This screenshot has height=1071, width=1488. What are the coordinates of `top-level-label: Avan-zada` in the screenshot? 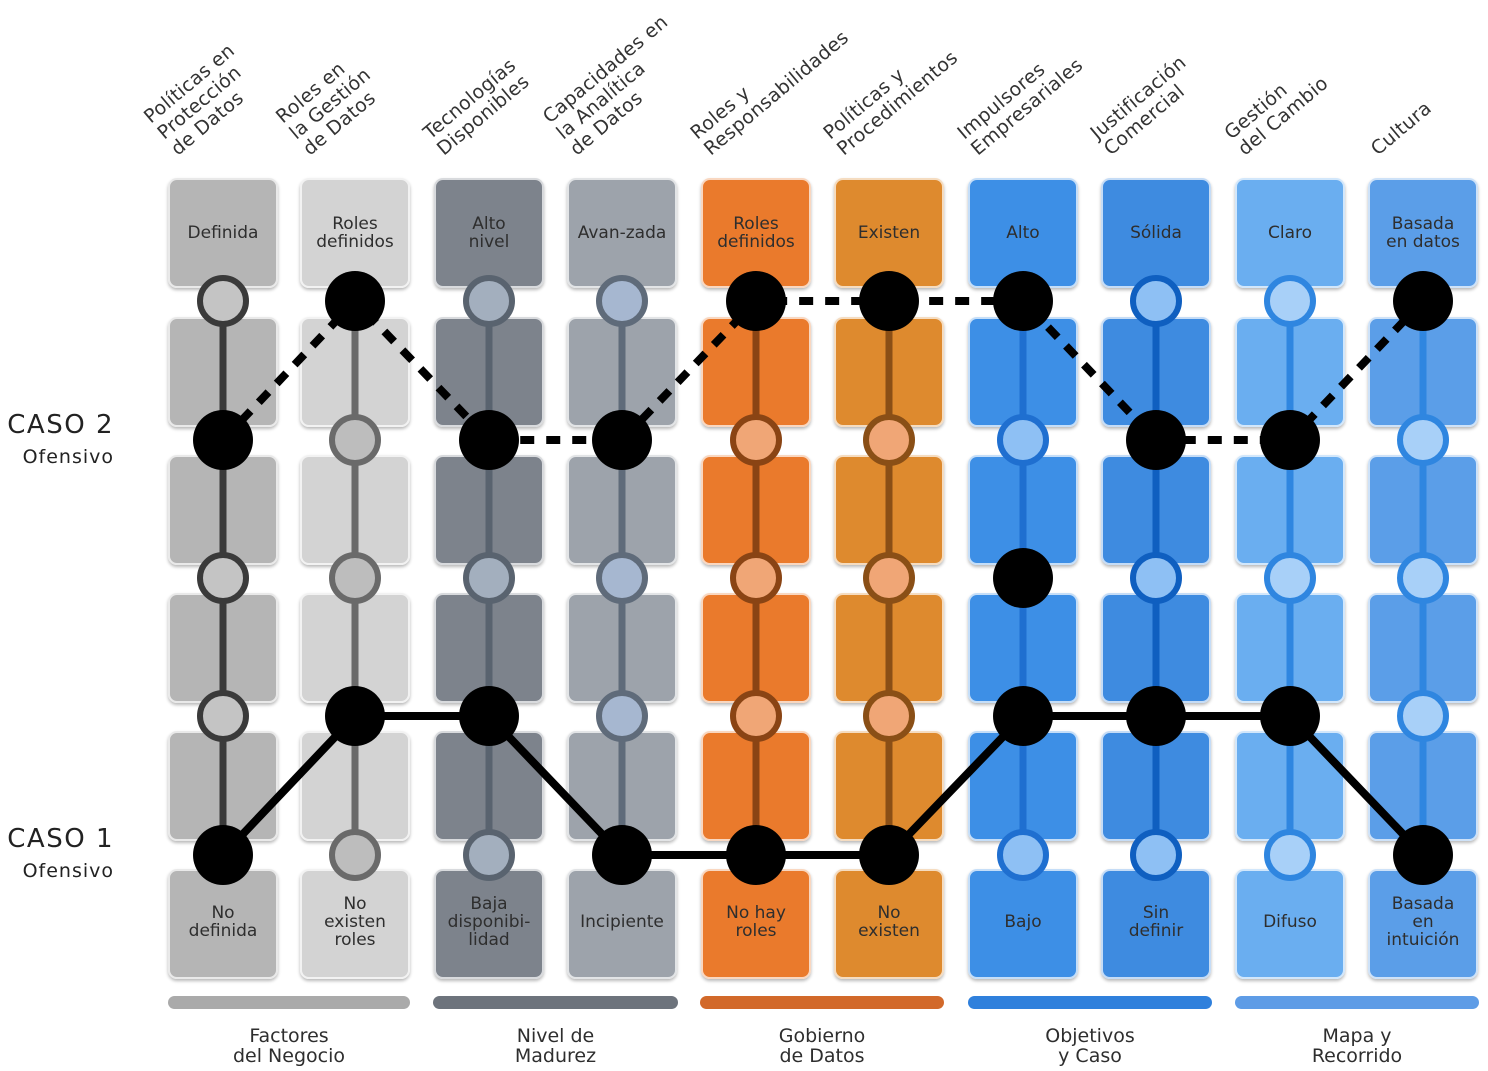 It's located at (622, 233).